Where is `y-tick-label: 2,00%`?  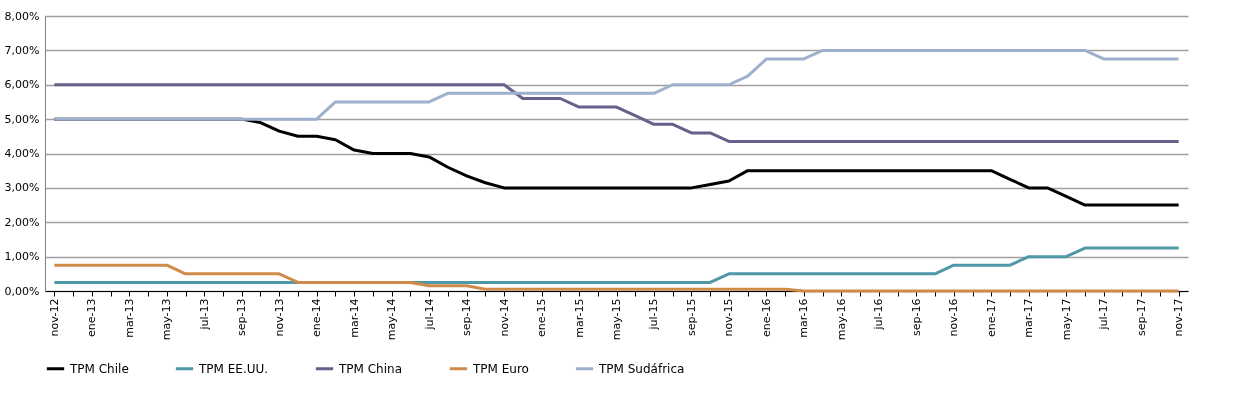
y-tick-label: 2,00% is located at coordinates (22, 222).